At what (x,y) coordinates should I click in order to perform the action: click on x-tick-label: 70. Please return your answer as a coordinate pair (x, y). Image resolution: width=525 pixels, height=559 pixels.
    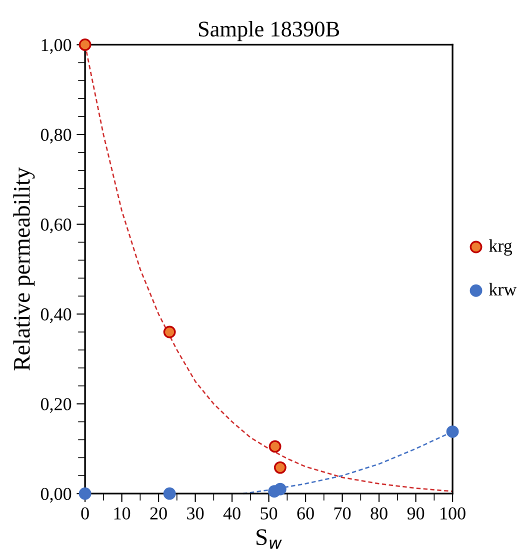
    Looking at the image, I should click on (342, 513).